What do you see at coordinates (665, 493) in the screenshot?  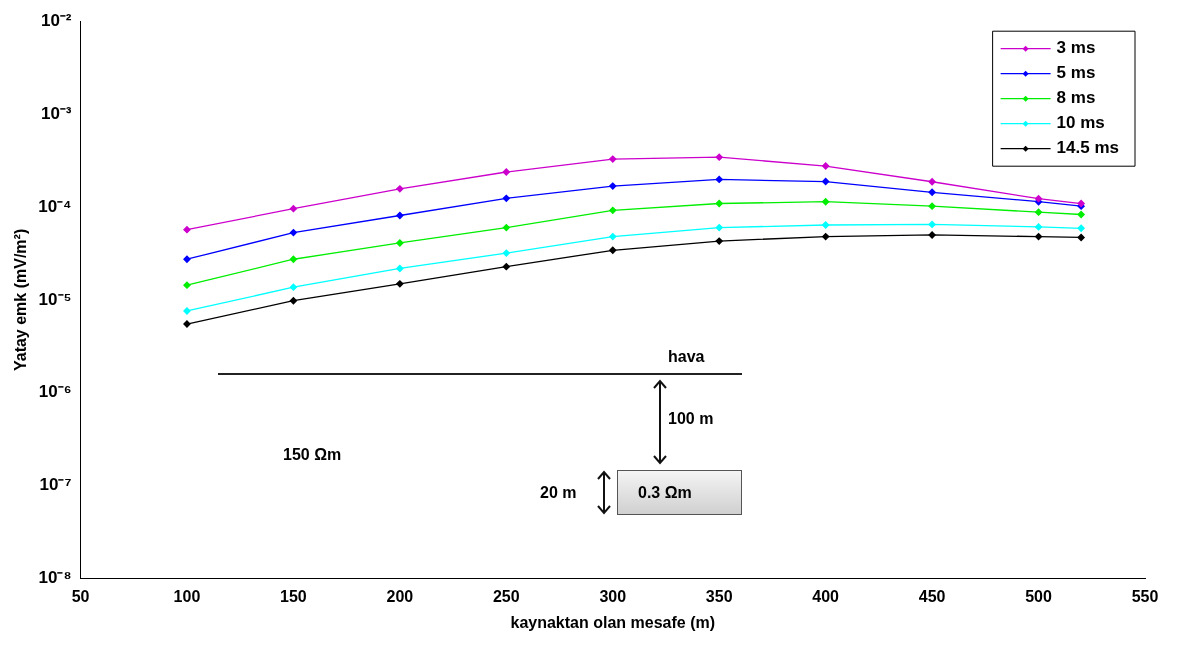 I see `annotation: 0.3 Ωm` at bounding box center [665, 493].